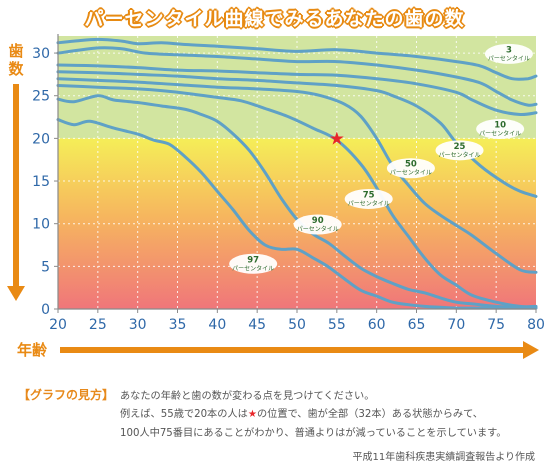 This screenshot has width=549, height=474. What do you see at coordinates (377, 325) in the screenshot?
I see `x-tick-label: 60` at bounding box center [377, 325].